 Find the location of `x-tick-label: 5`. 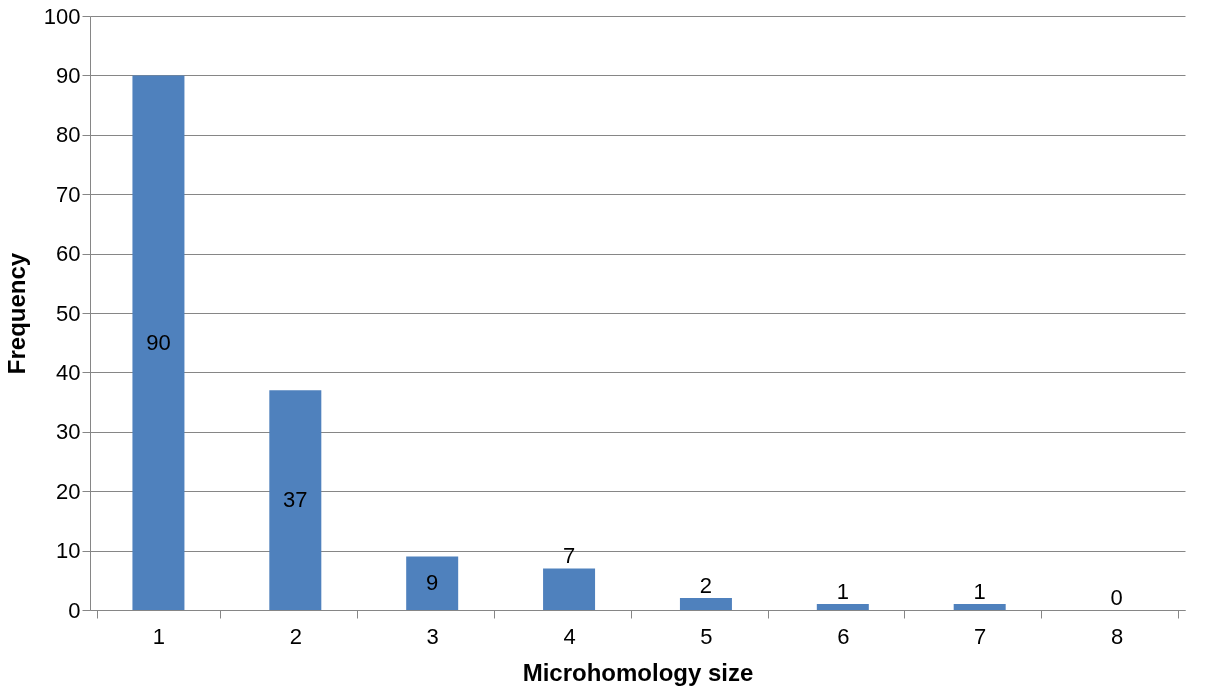

x-tick-label: 5 is located at coordinates (706, 636).